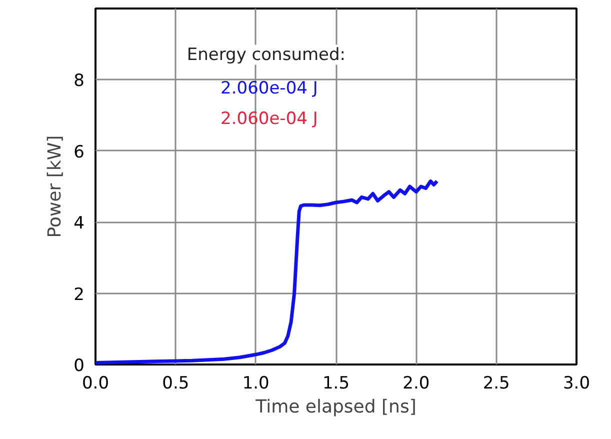  What do you see at coordinates (79, 294) in the screenshot?
I see `y-tick-label: 2` at bounding box center [79, 294].